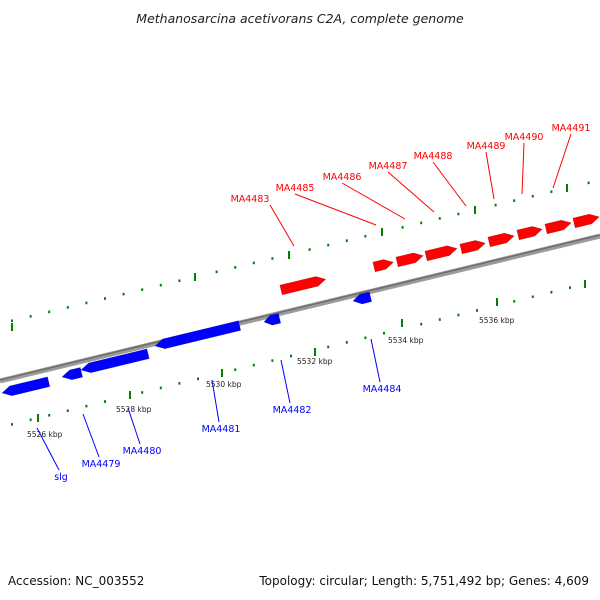 This screenshot has height=600, width=600. I want to click on forward-gene-label: MA4488, so click(433, 156).